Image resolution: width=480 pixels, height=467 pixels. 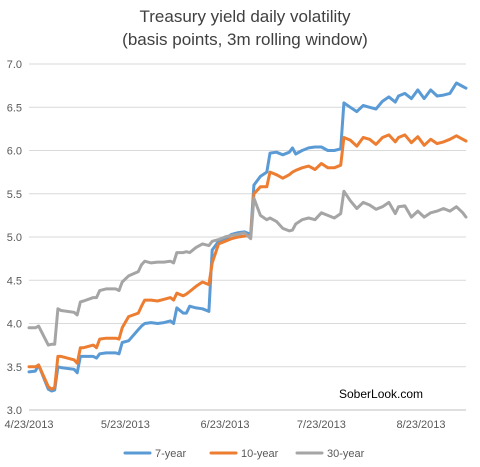 What do you see at coordinates (14, 65) in the screenshot?
I see `y-tick-label: 7.0` at bounding box center [14, 65].